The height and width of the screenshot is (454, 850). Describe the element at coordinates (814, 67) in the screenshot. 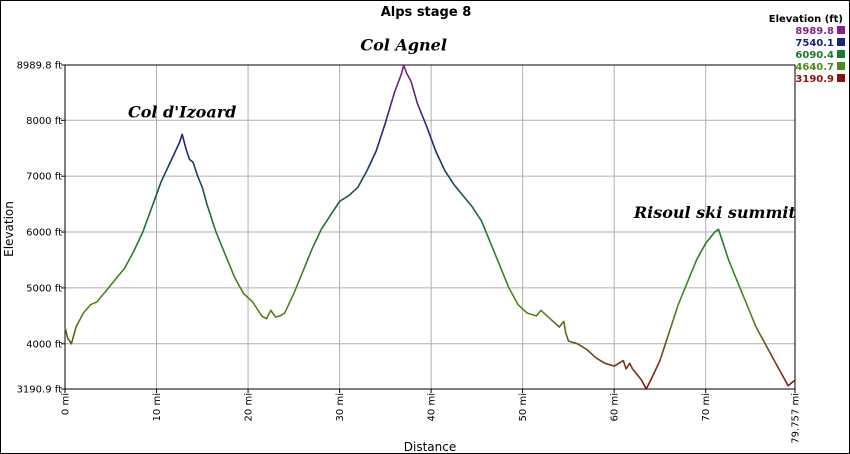

I see `legend-entry-label: 4640.7` at that location.